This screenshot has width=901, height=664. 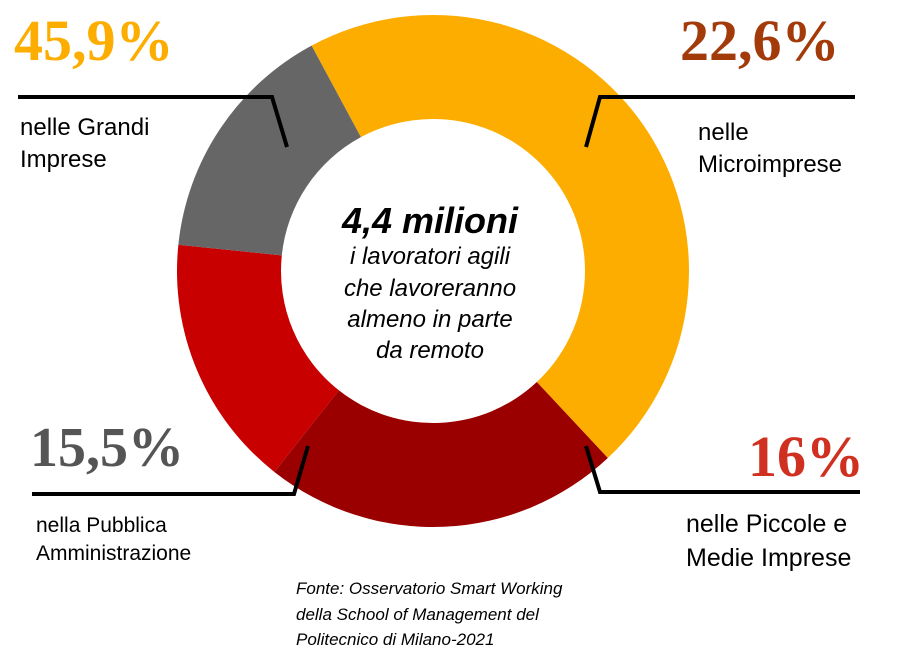 What do you see at coordinates (430, 350) in the screenshot?
I see `center-line-4: da remoto` at bounding box center [430, 350].